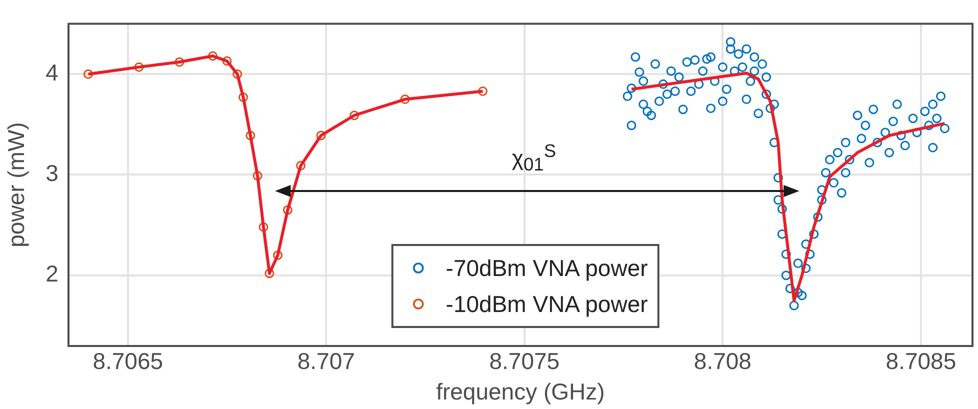 The image size is (978, 409). I want to click on y-tick-label: 2, so click(52, 273).